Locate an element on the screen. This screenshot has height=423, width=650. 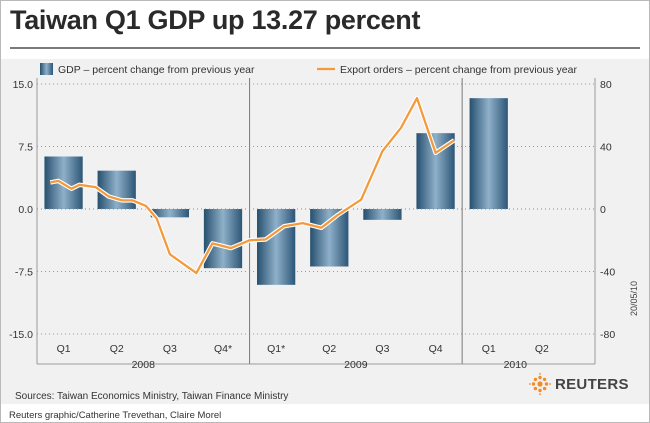
date-code: 20/05/10 is located at coordinates (634, 298).